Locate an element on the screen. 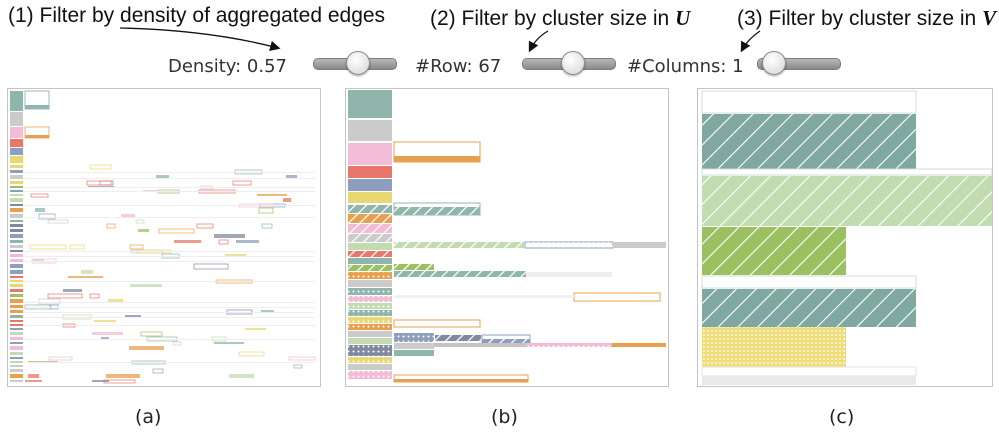  cluster-pink is located at coordinates (370, 154).